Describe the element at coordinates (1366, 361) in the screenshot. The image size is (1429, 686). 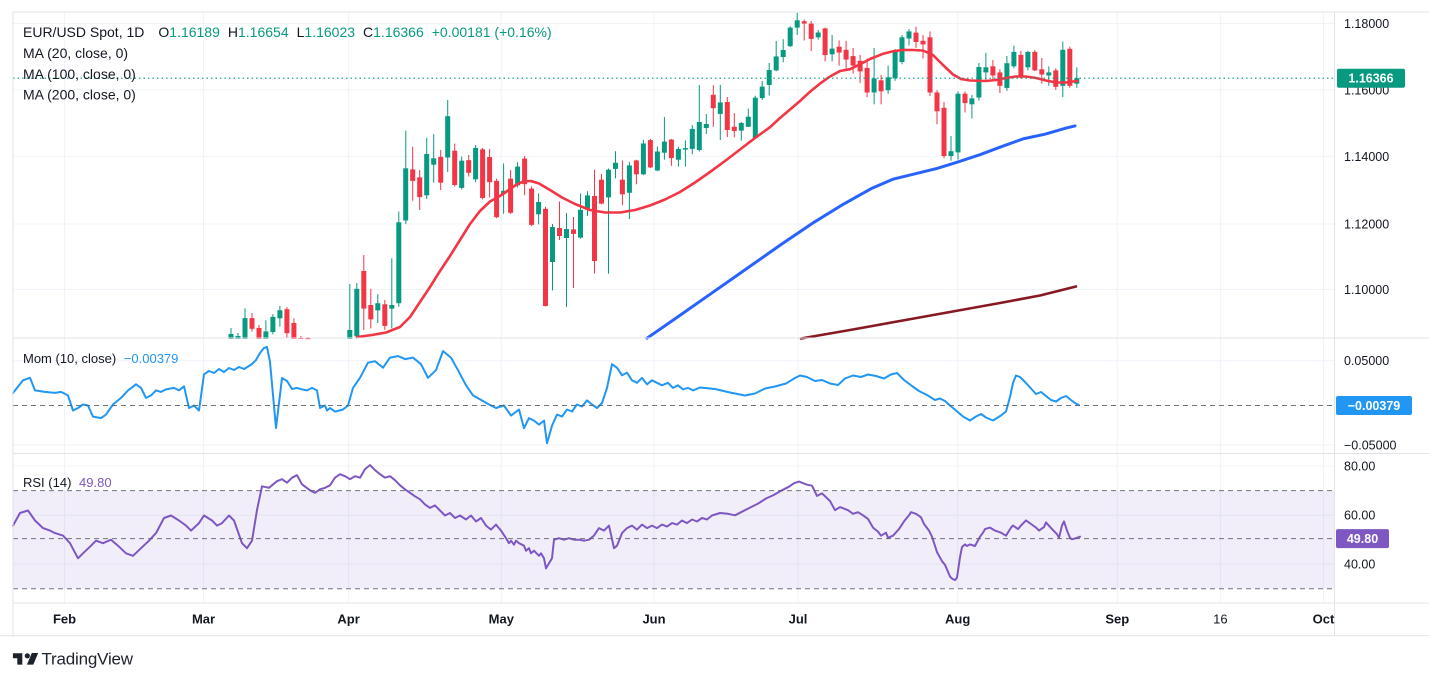
I see `svg-text: 0.05000` at that location.